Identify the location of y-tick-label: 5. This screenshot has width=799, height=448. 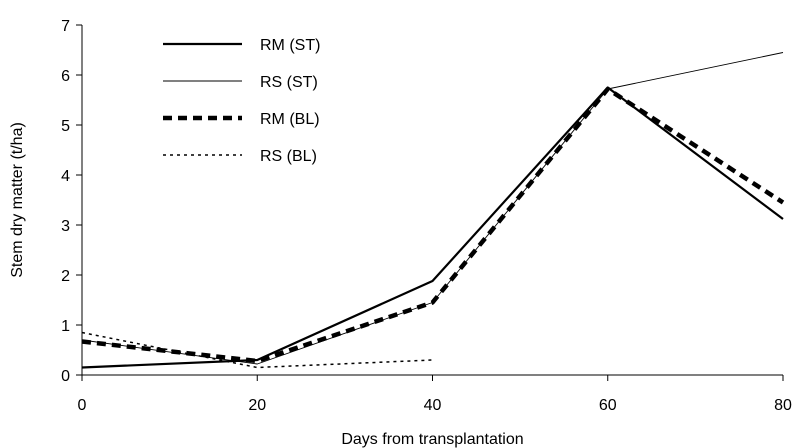
(65, 126).